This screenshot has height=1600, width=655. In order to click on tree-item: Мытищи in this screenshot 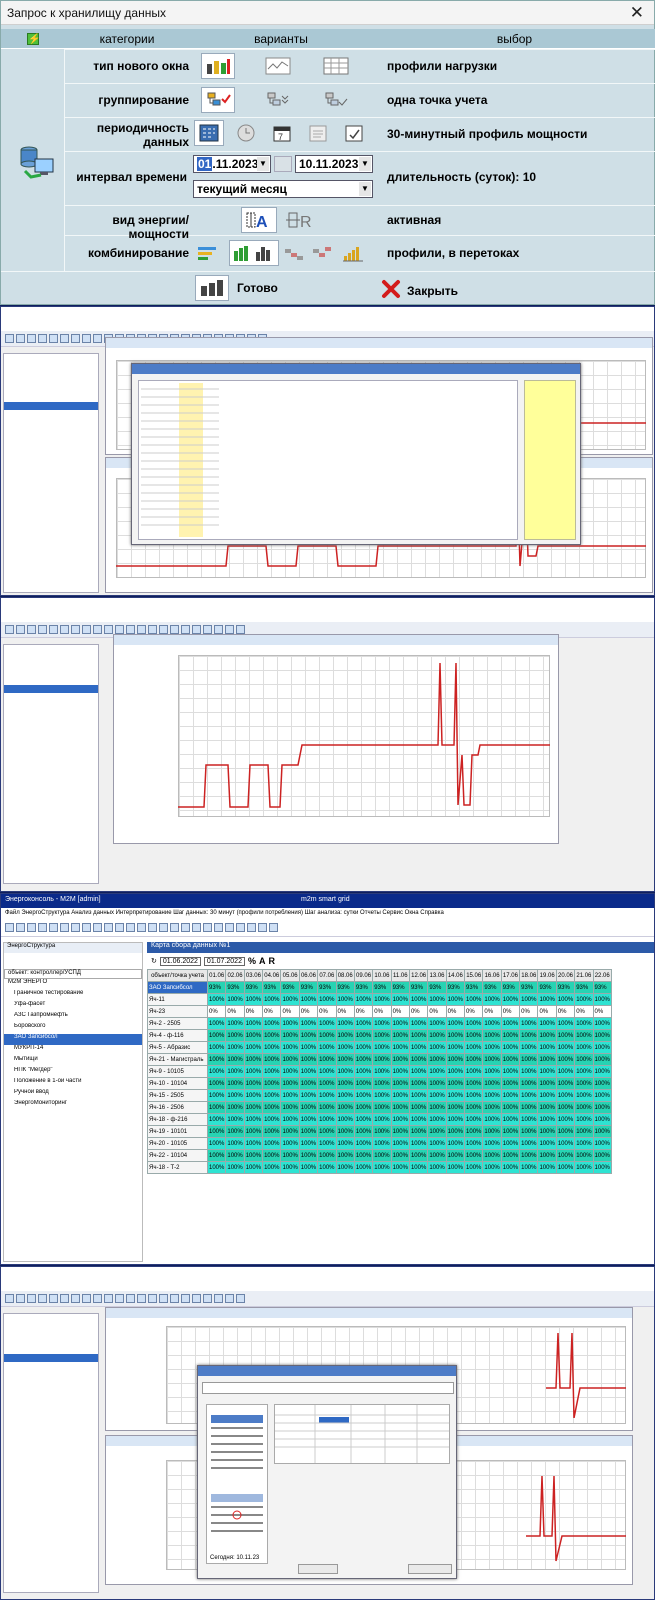, I will do `click(26, 1059)`.